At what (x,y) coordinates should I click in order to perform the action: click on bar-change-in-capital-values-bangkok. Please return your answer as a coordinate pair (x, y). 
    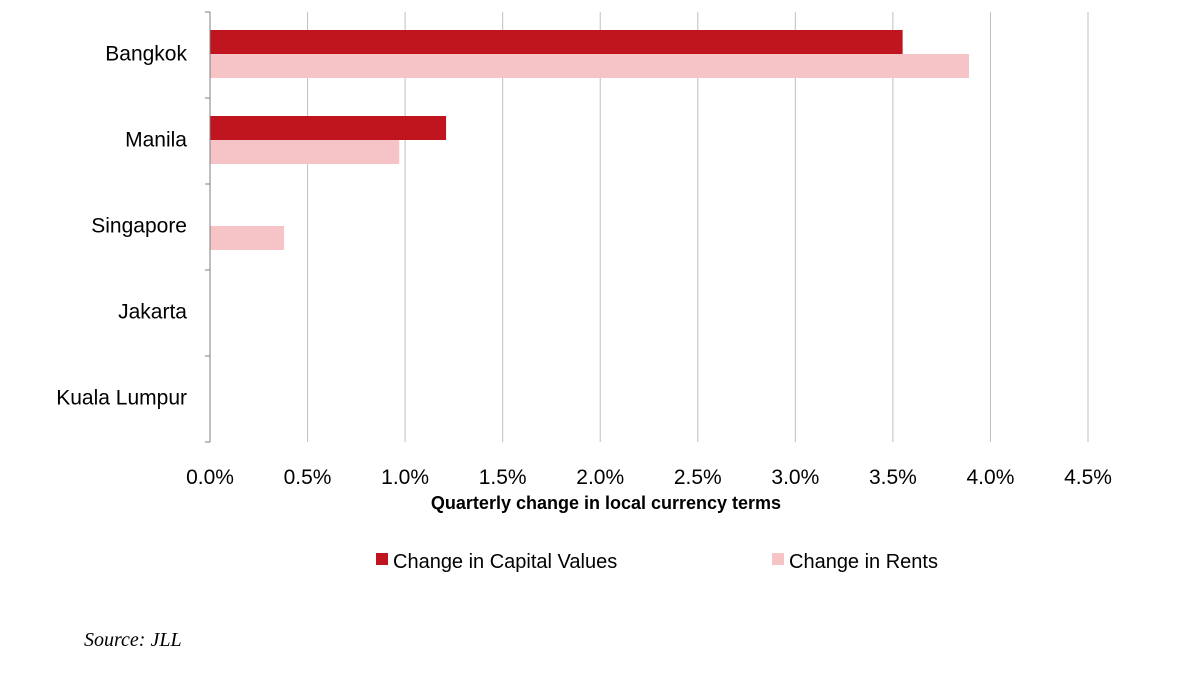
    Looking at the image, I should click on (556, 42).